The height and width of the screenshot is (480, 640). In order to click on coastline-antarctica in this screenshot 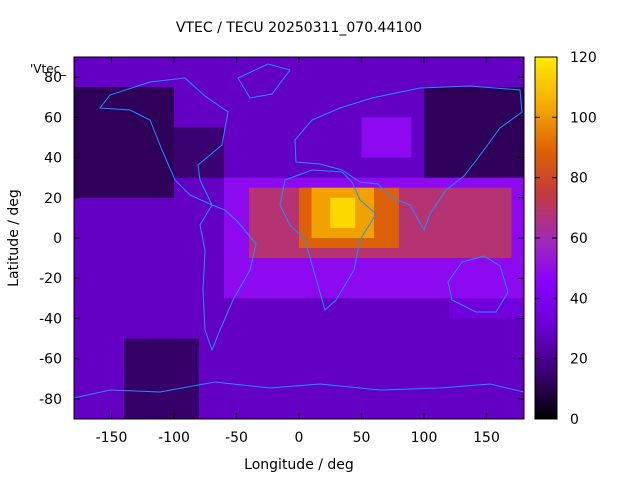, I will do `click(299, 390)`.